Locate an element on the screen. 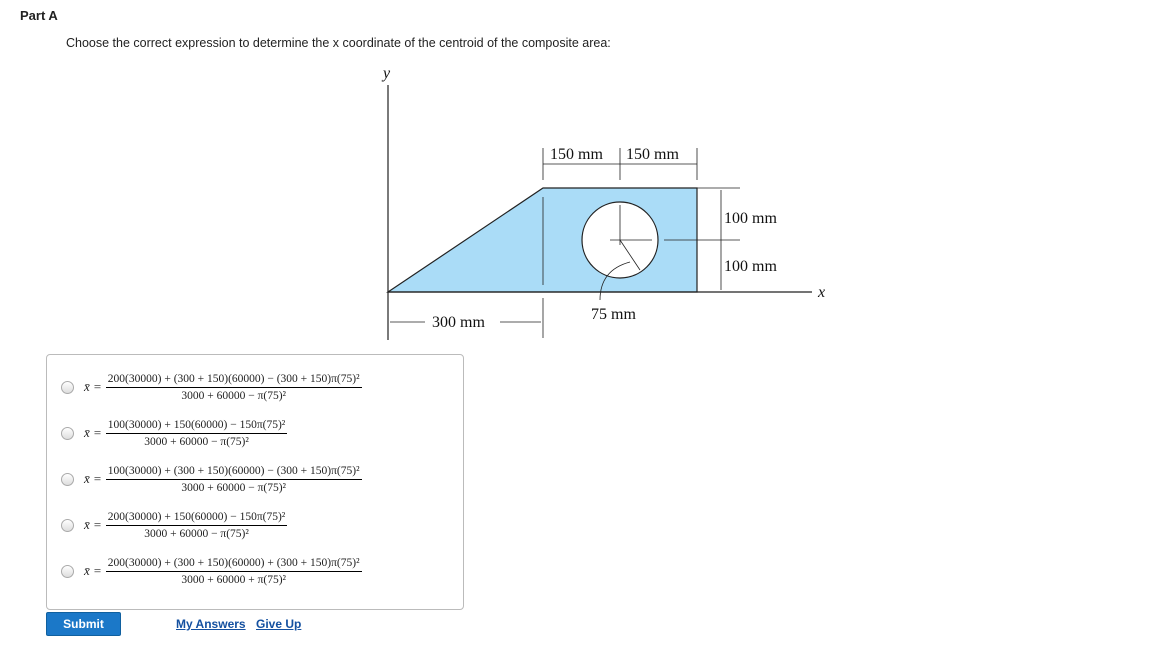  submit-button: Submit is located at coordinates (83, 624).